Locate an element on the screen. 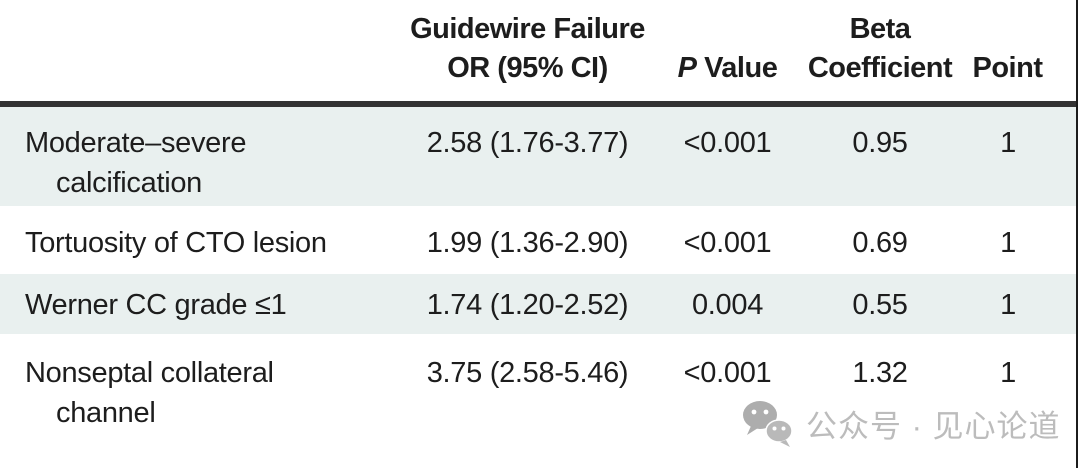 The width and height of the screenshot is (1080, 468). cell-or-ci: 3.75 (2.58-5.46) is located at coordinates (527, 373).